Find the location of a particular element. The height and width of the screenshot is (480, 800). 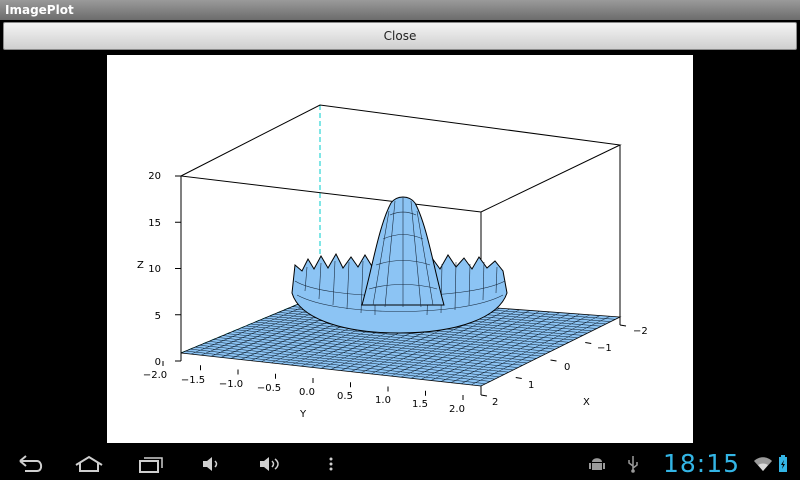

recent-apps-icon is located at coordinates (151, 464).